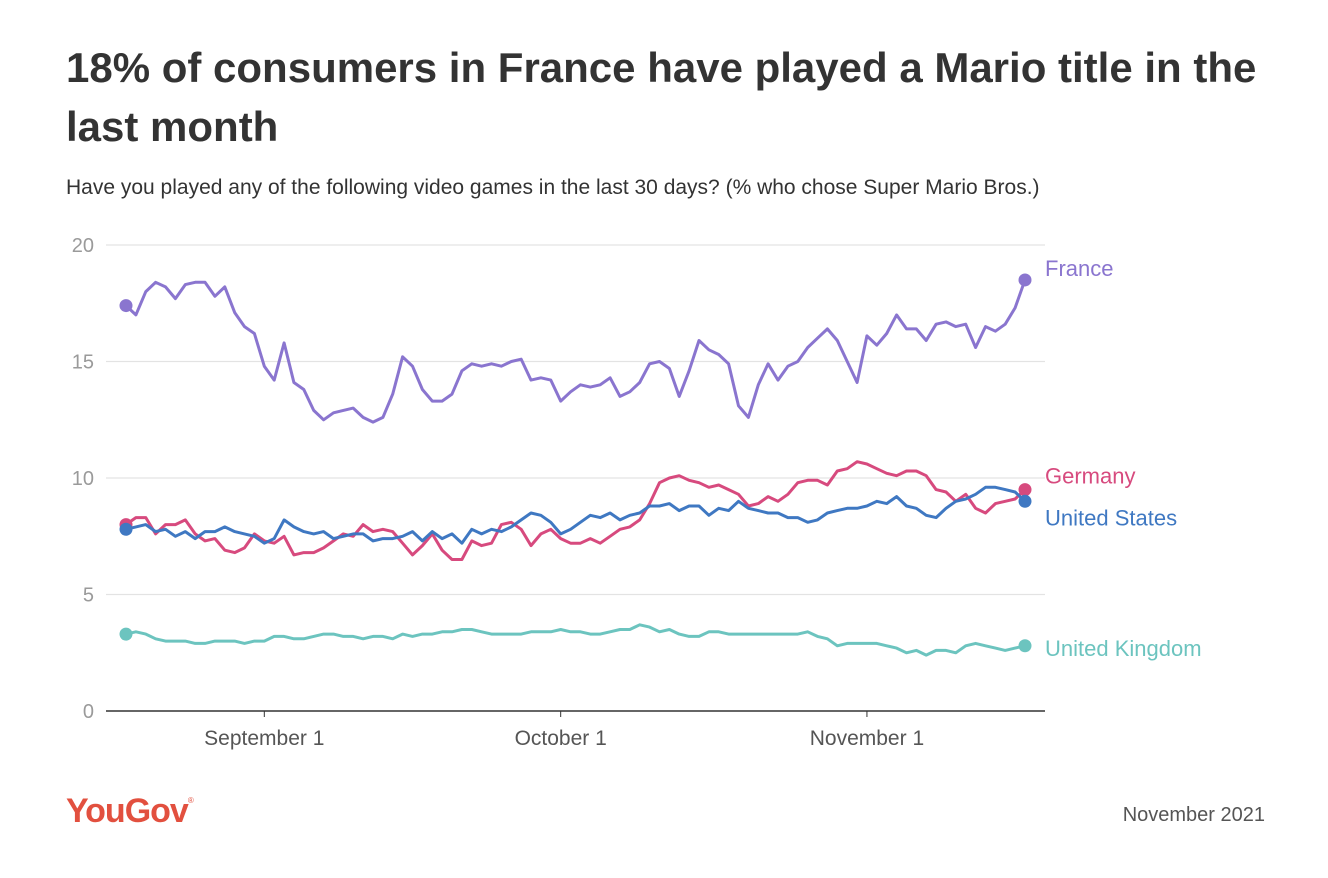 Image resolution: width=1328 pixels, height=878 pixels. I want to click on x-tick-label: November 1, so click(867, 738).